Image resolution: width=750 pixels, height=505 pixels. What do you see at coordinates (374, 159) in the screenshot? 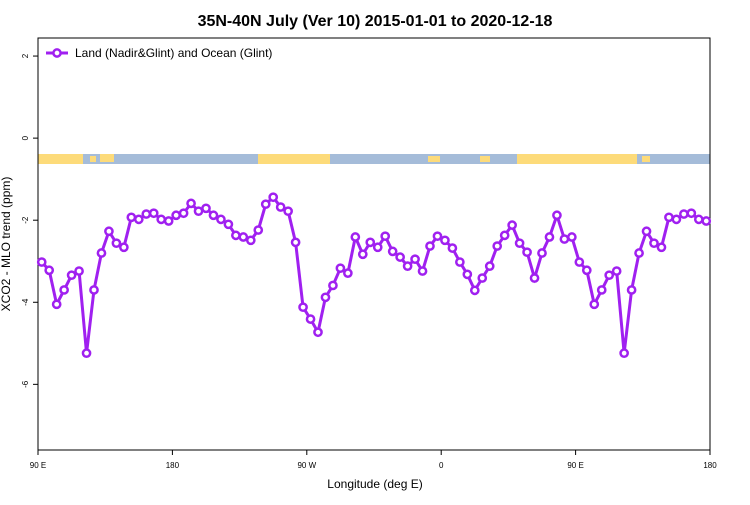
I see `map-strip` at bounding box center [374, 159].